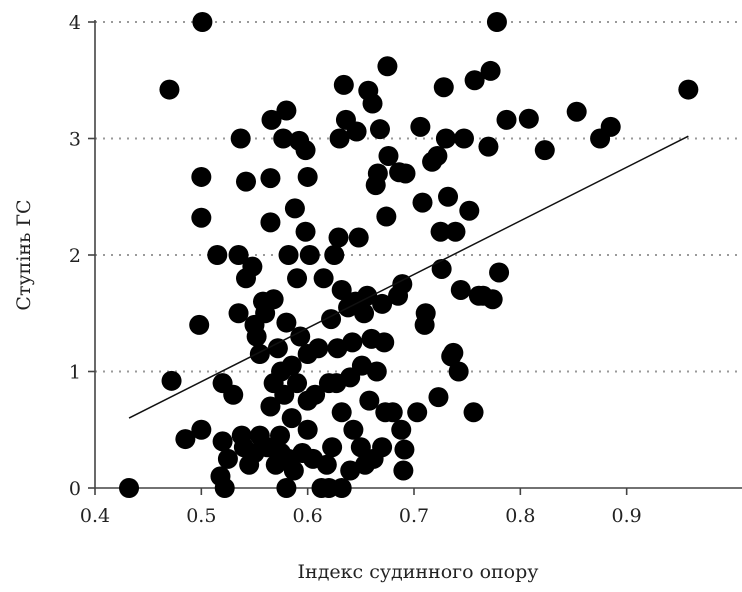 This screenshot has width=742, height=592. Describe the element at coordinates (418, 572) in the screenshot. I see `x-axis-title: Індекс судинного опору` at that location.